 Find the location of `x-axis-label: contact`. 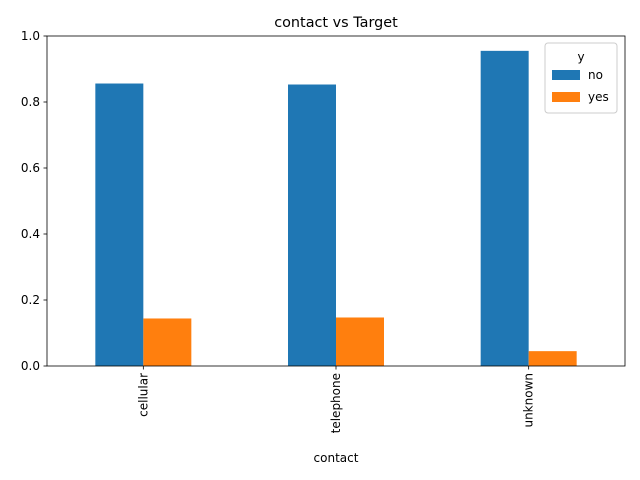

x-axis-label: contact is located at coordinates (336, 458).